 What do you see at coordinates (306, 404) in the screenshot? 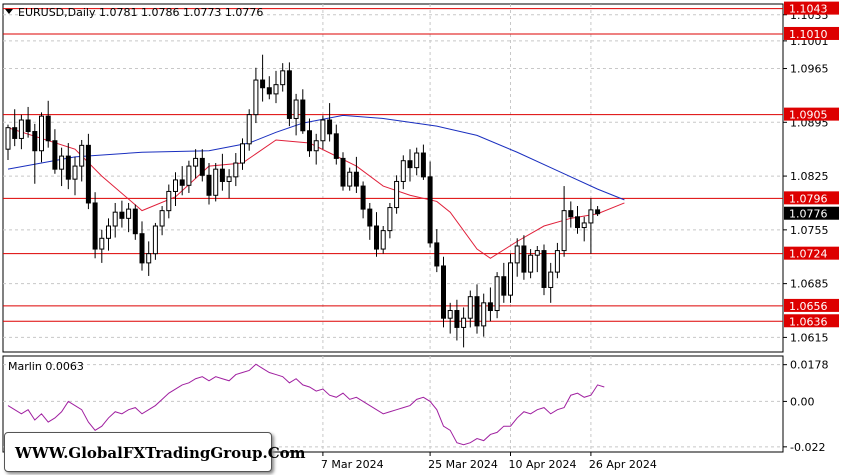
I see `marlin-line` at bounding box center [306, 404].